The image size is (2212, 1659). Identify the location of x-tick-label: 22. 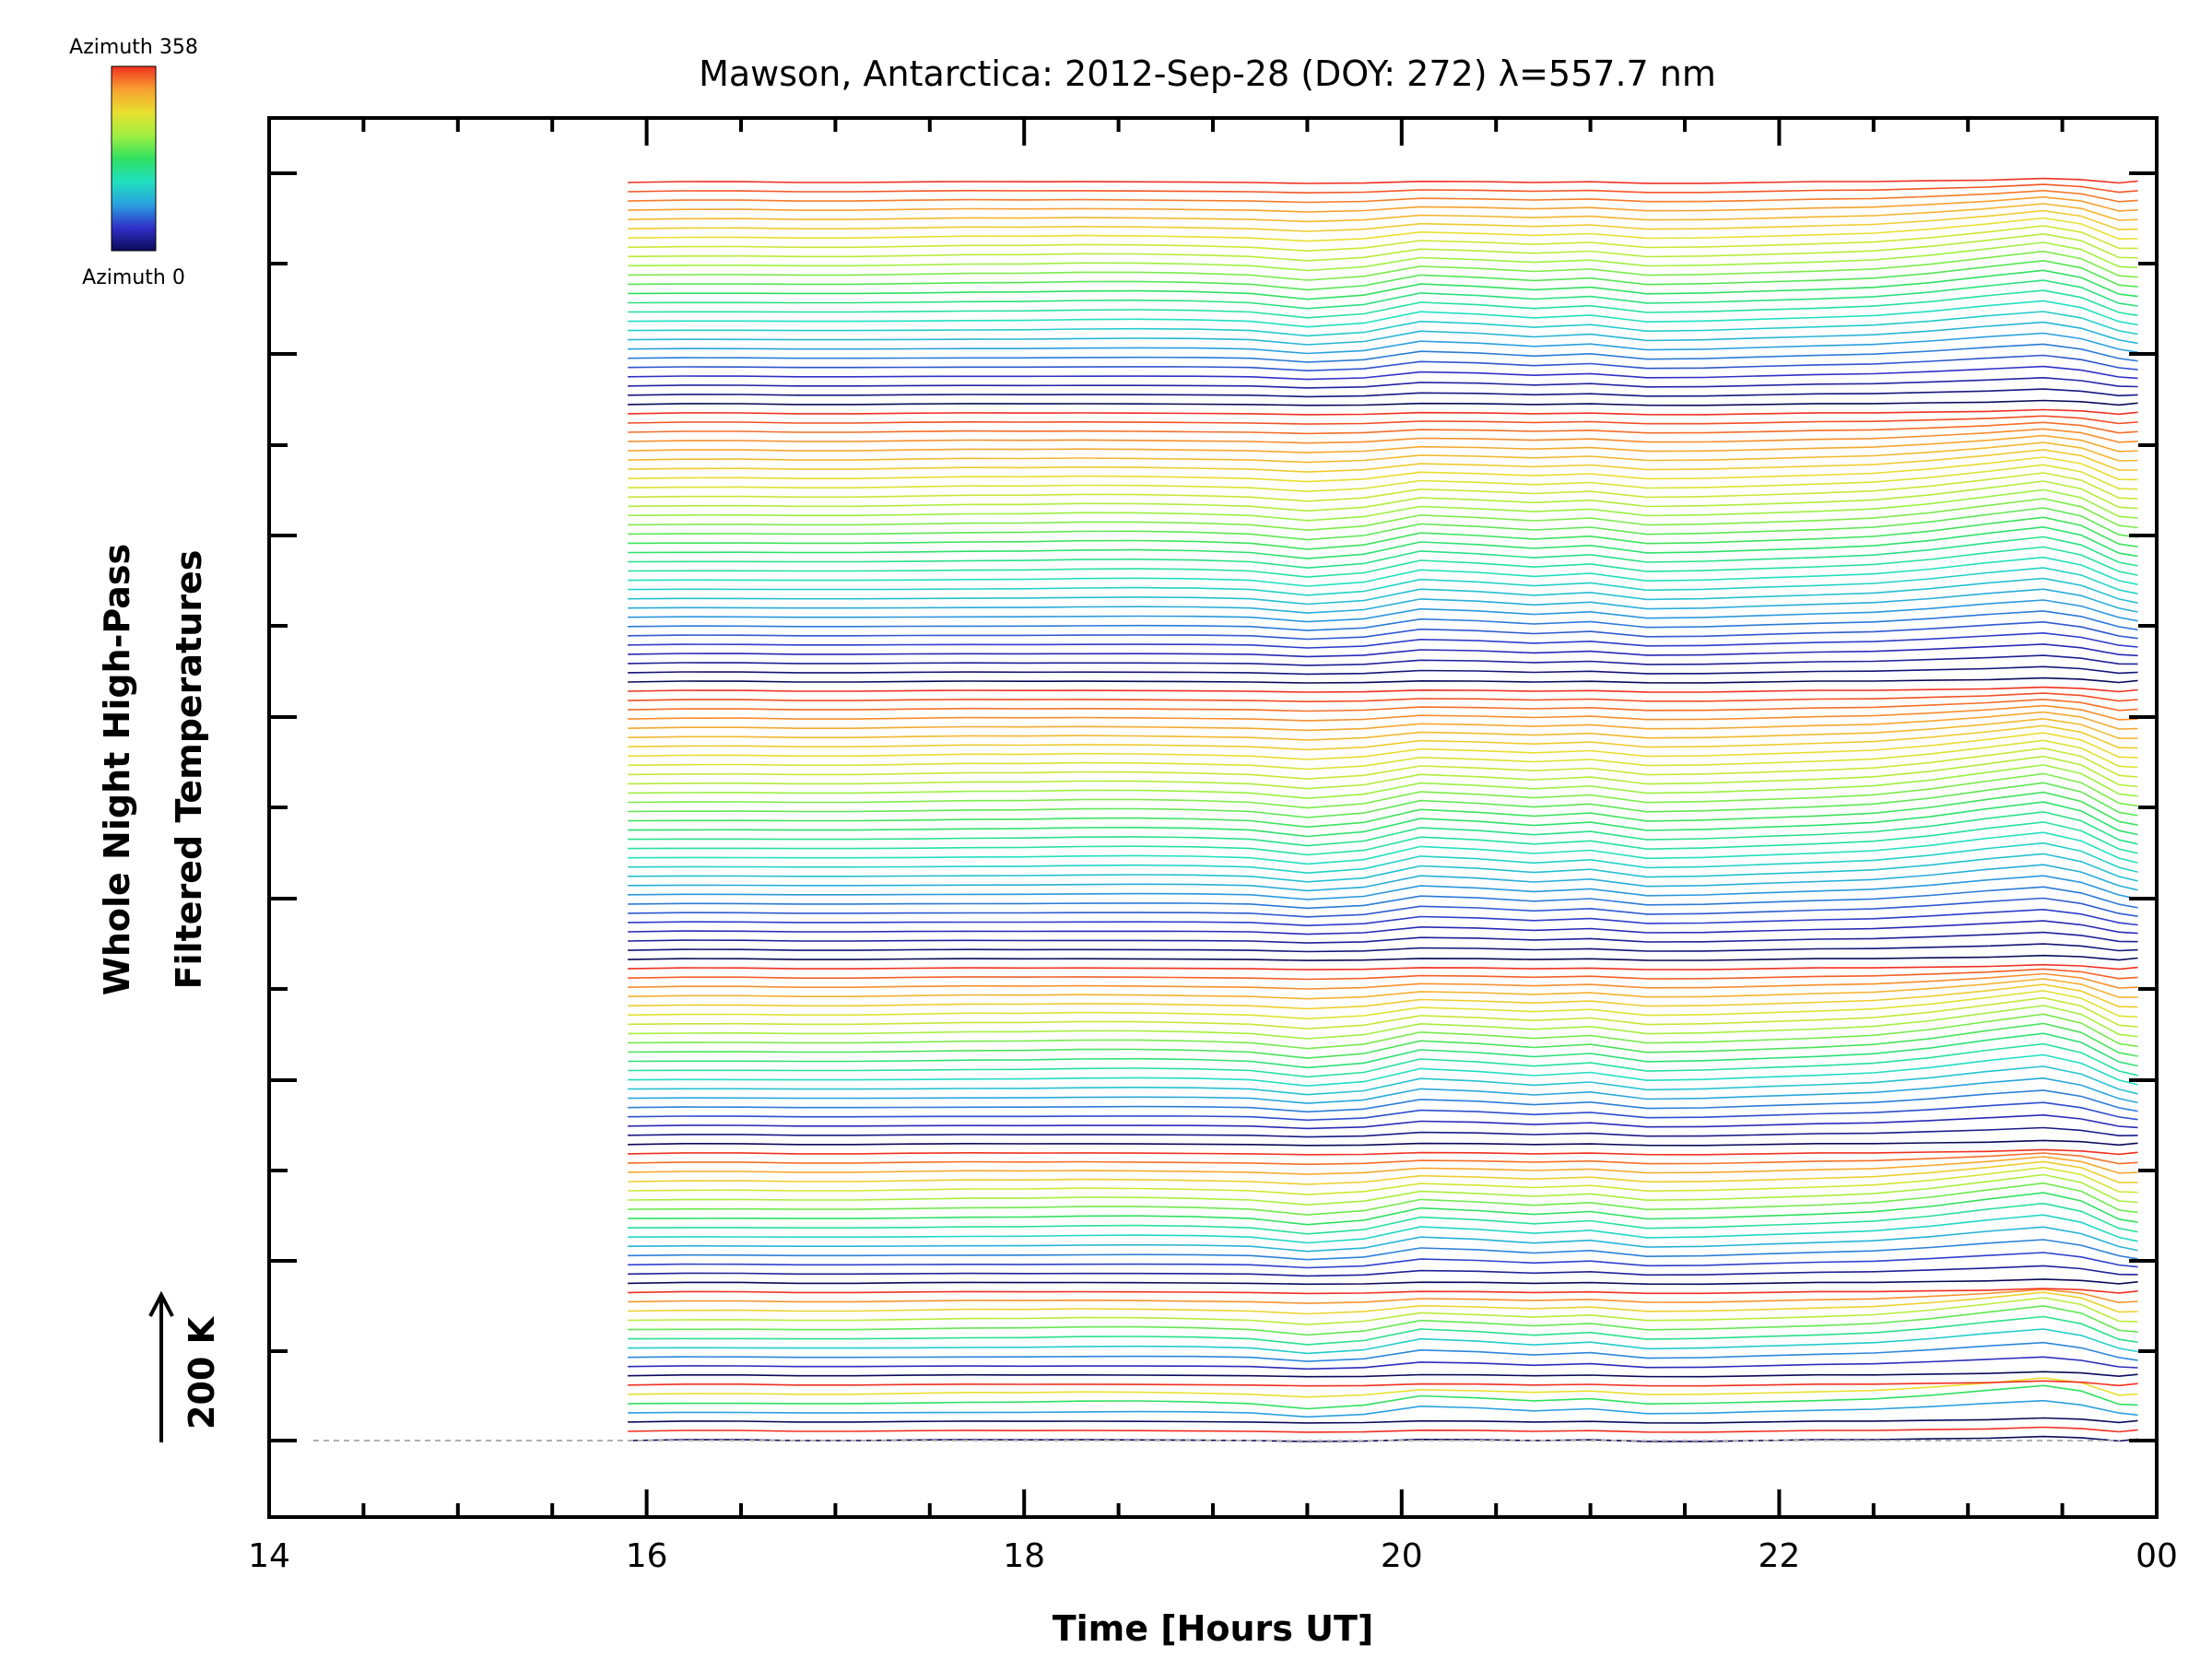
(1779, 1556).